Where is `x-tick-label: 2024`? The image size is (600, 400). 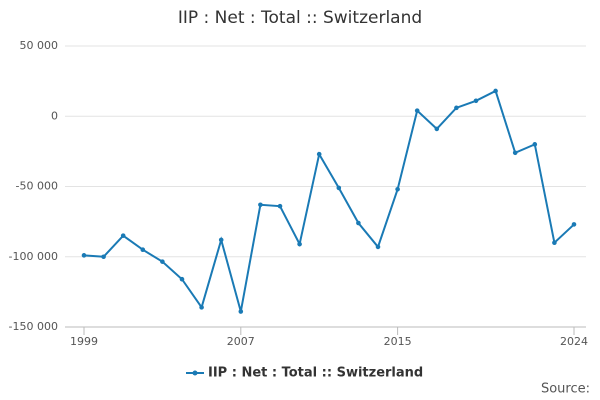
x-tick-label: 2024 is located at coordinates (574, 341).